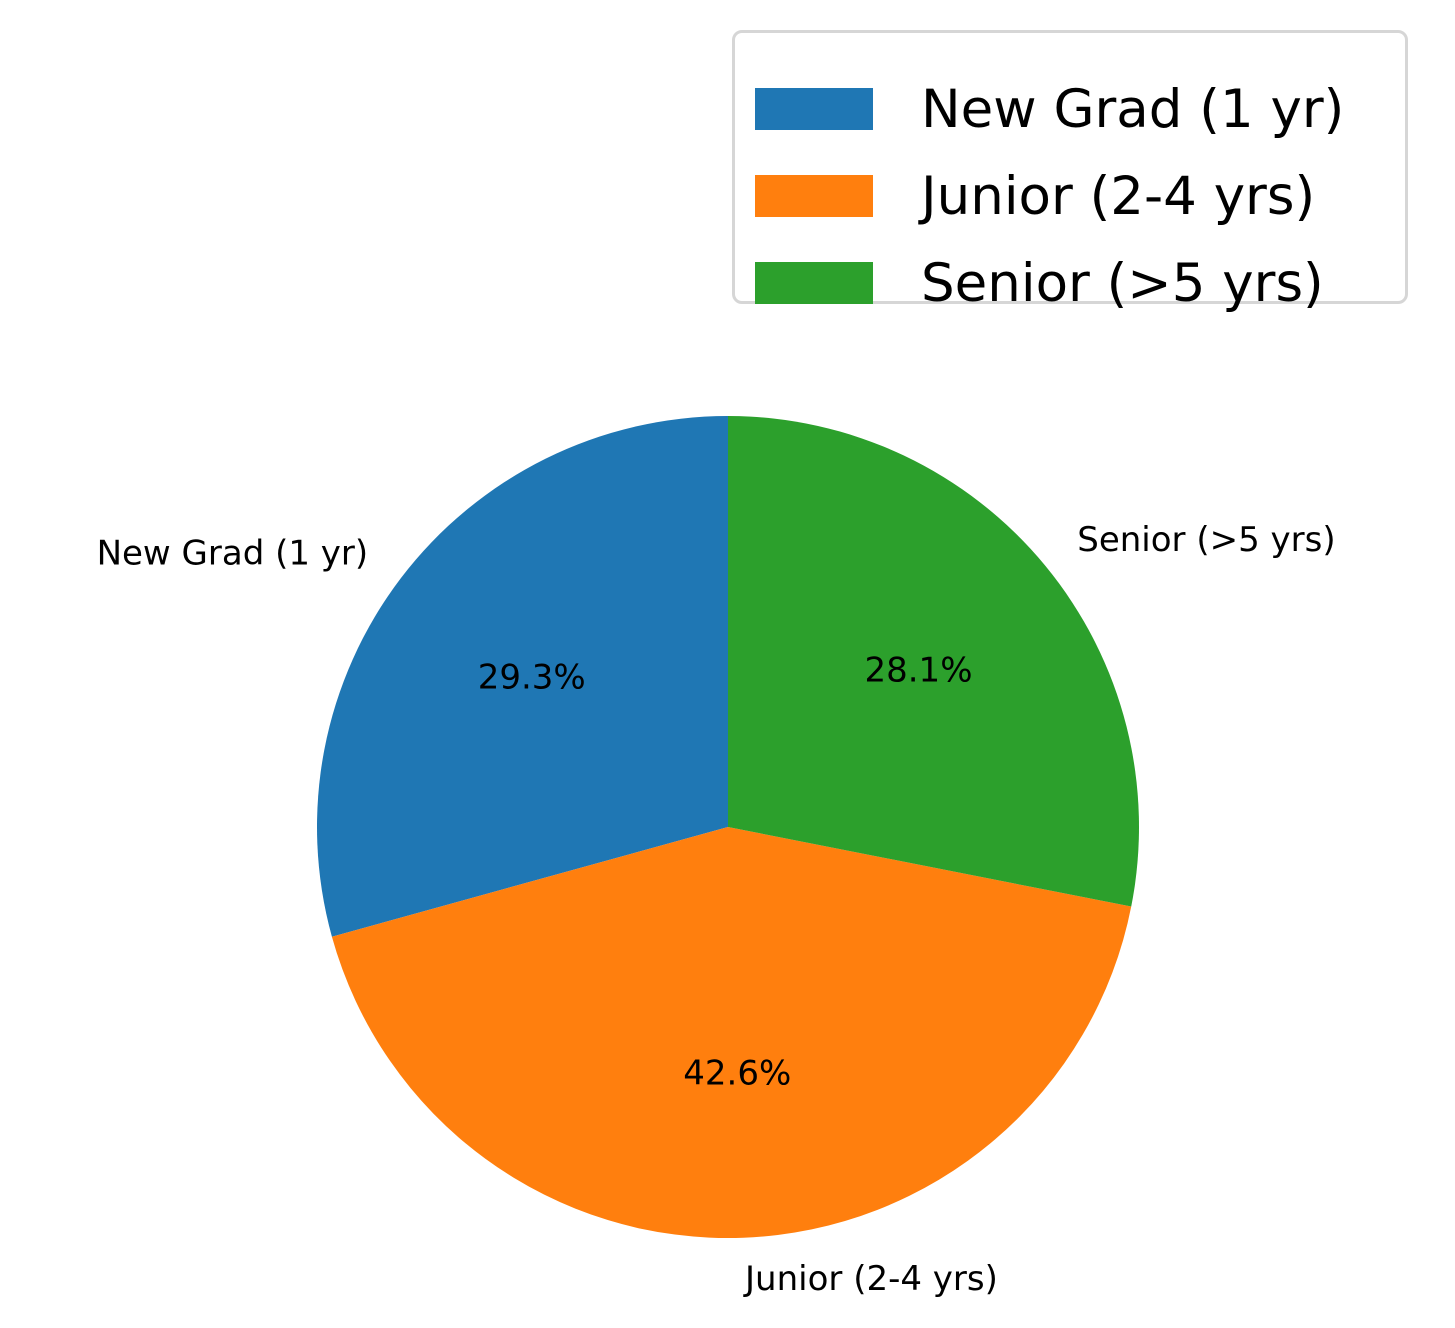 The width and height of the screenshot is (1455, 1328). Describe the element at coordinates (1118, 196) in the screenshot. I see `legend-label-junior: Junior (2-4 yrs)` at that location.